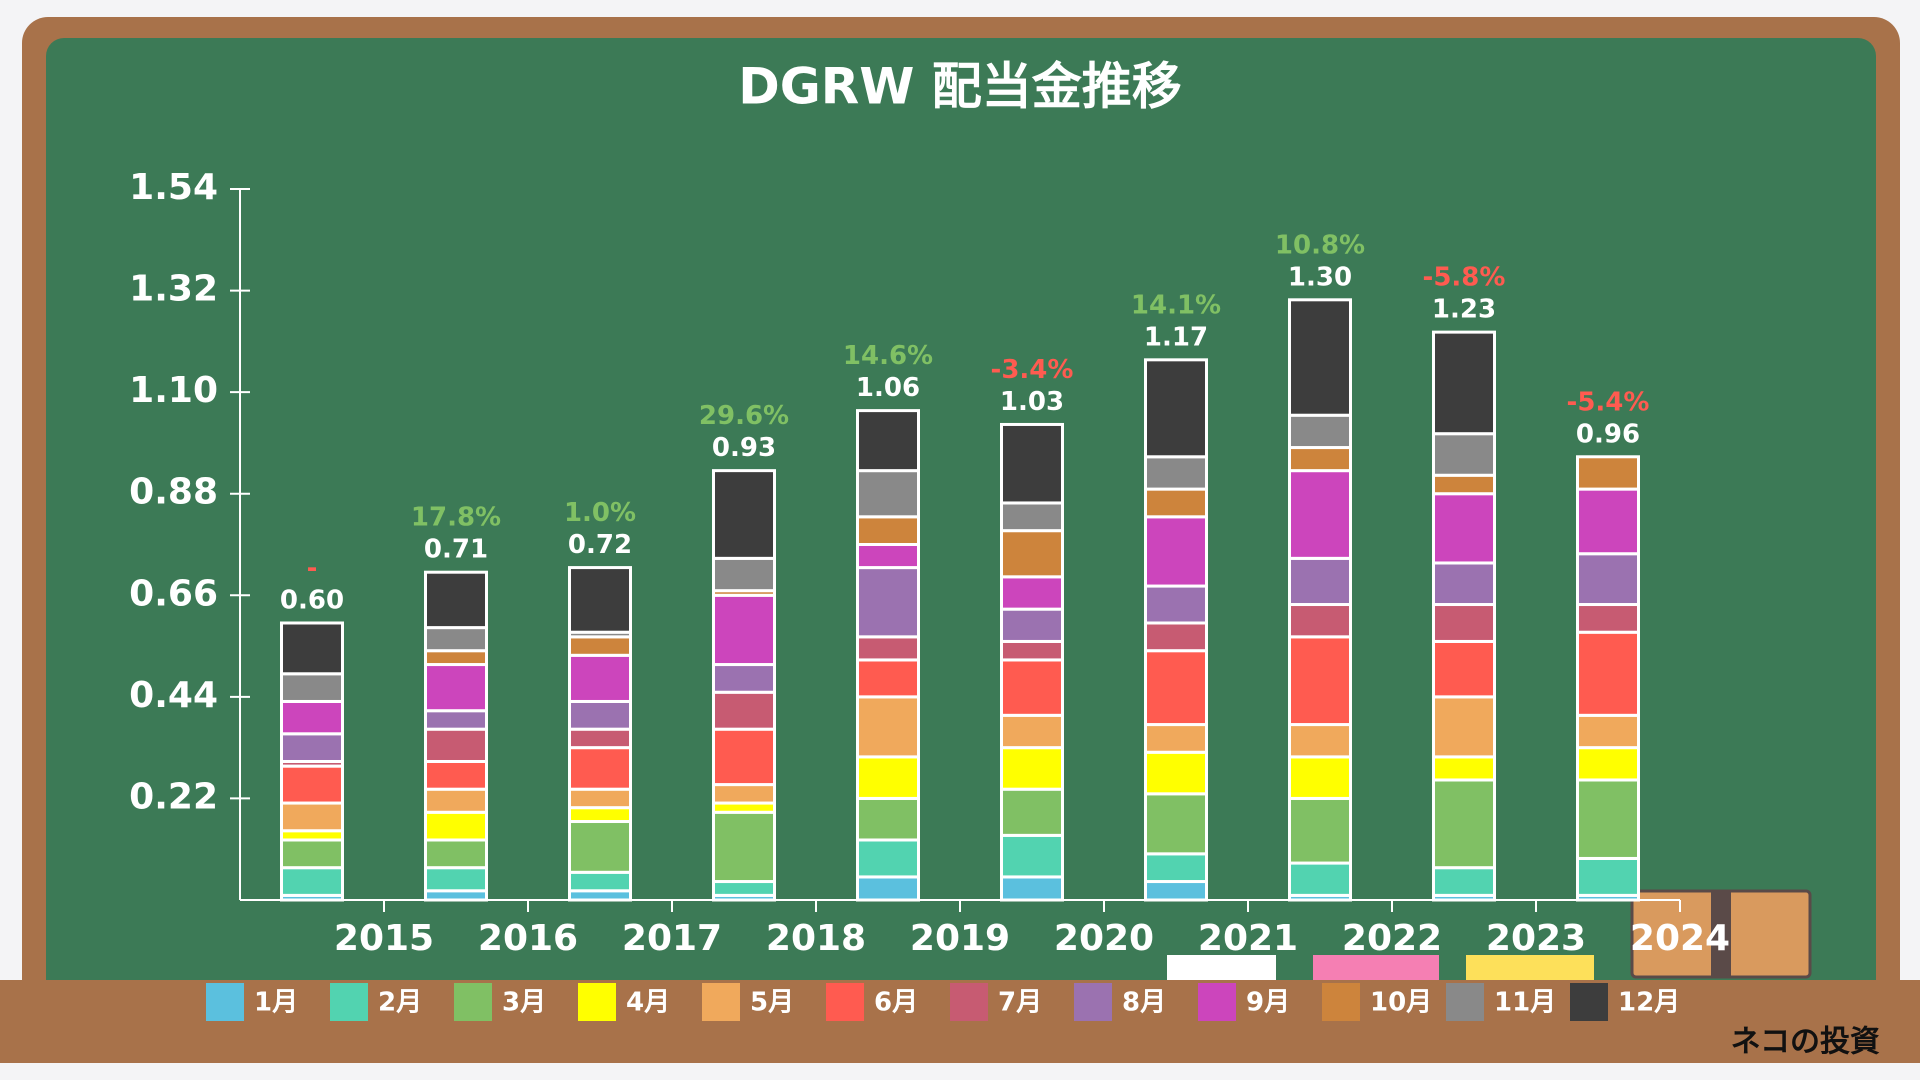  What do you see at coordinates (744, 448) in the screenshot?
I see `total-label: 0.93` at bounding box center [744, 448].